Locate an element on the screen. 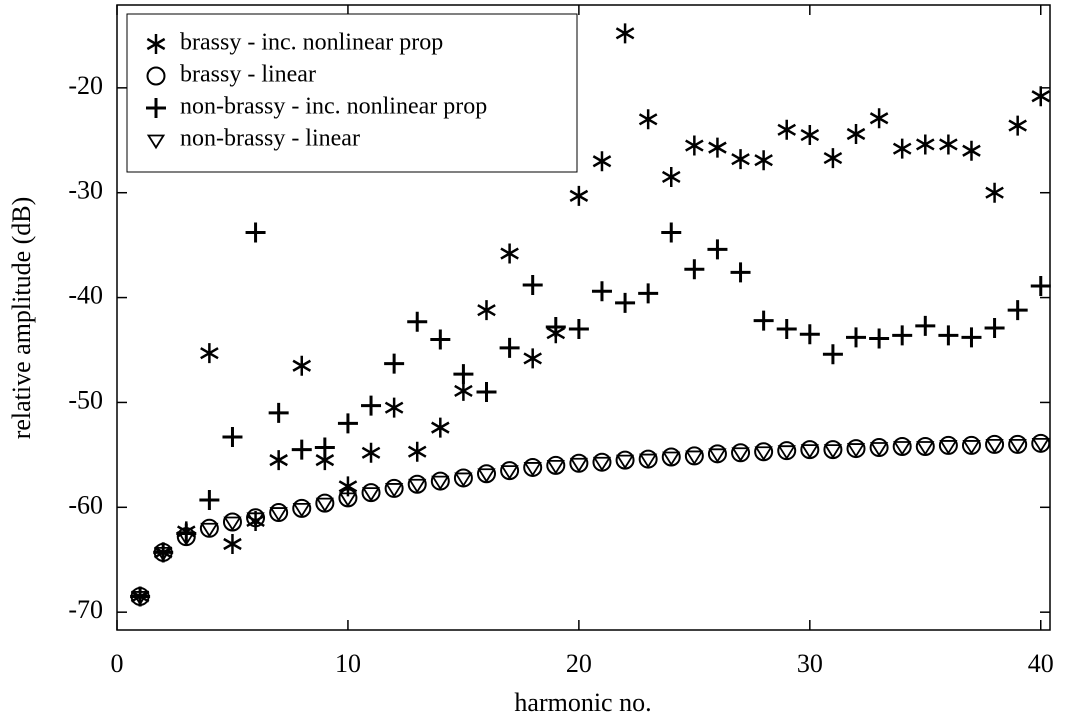 The height and width of the screenshot is (726, 1066). y-tick-label: -70 is located at coordinates (85, 609).